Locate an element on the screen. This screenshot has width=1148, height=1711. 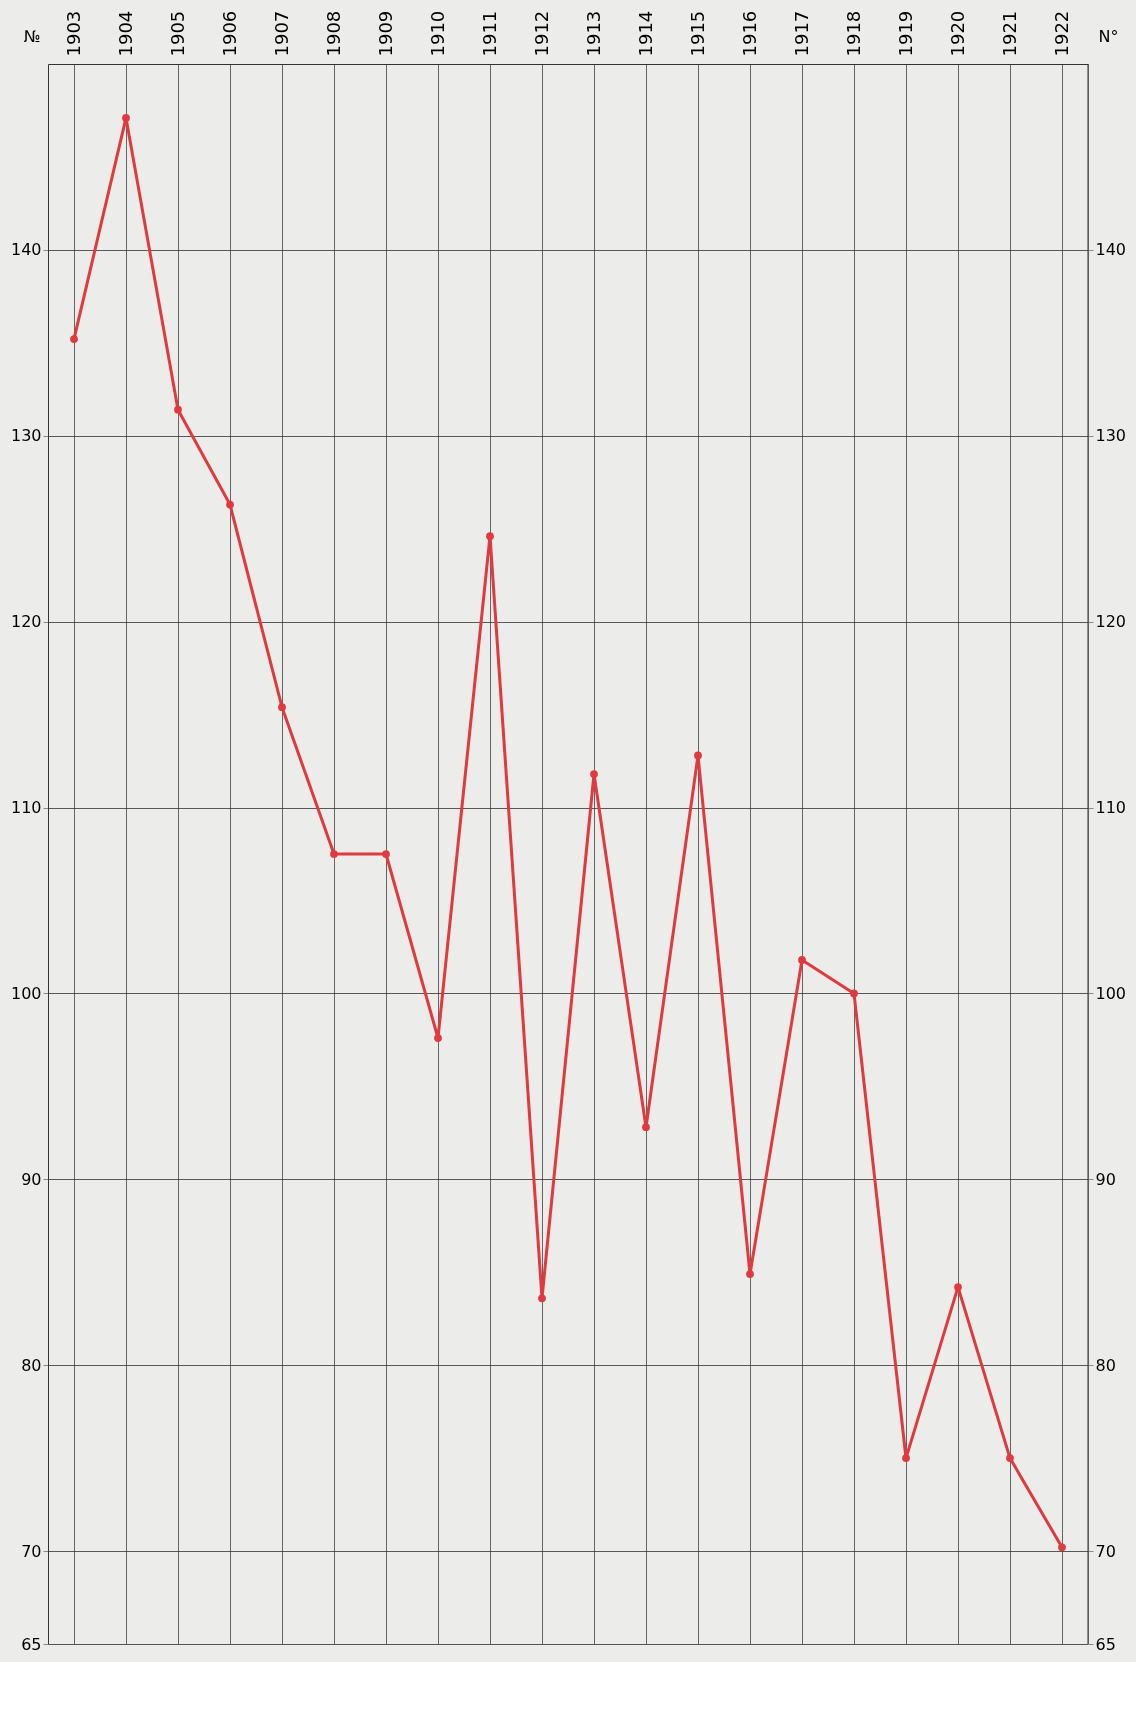
x-tick-label: 1914 is located at coordinates (645, 33).